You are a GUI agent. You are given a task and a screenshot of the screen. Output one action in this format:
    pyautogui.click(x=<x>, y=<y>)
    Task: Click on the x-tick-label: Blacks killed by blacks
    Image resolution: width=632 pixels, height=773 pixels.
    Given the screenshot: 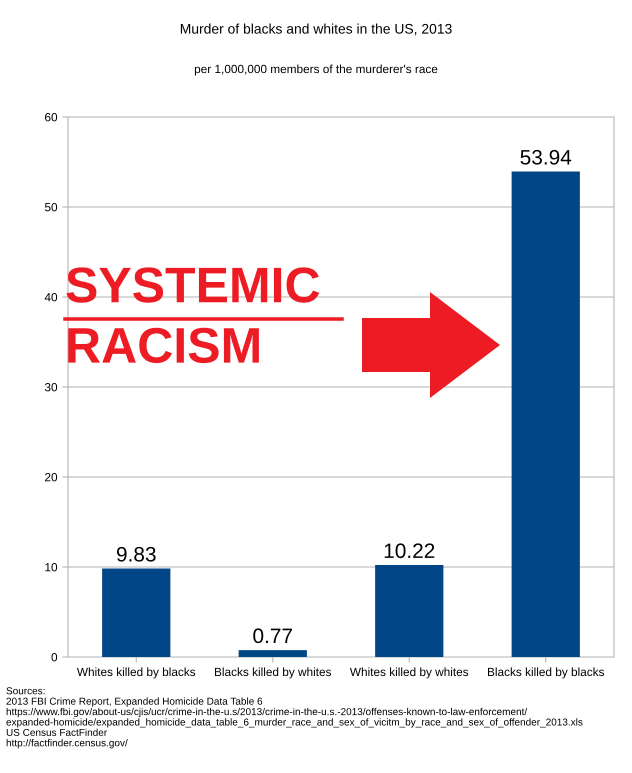 What is the action you would take?
    pyautogui.click(x=546, y=672)
    